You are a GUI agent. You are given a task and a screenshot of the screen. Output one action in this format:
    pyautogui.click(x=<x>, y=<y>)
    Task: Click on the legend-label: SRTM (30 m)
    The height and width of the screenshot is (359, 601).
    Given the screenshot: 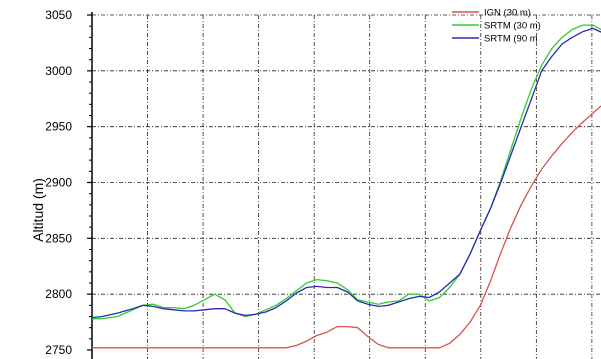 What is the action you would take?
    pyautogui.click(x=512, y=26)
    